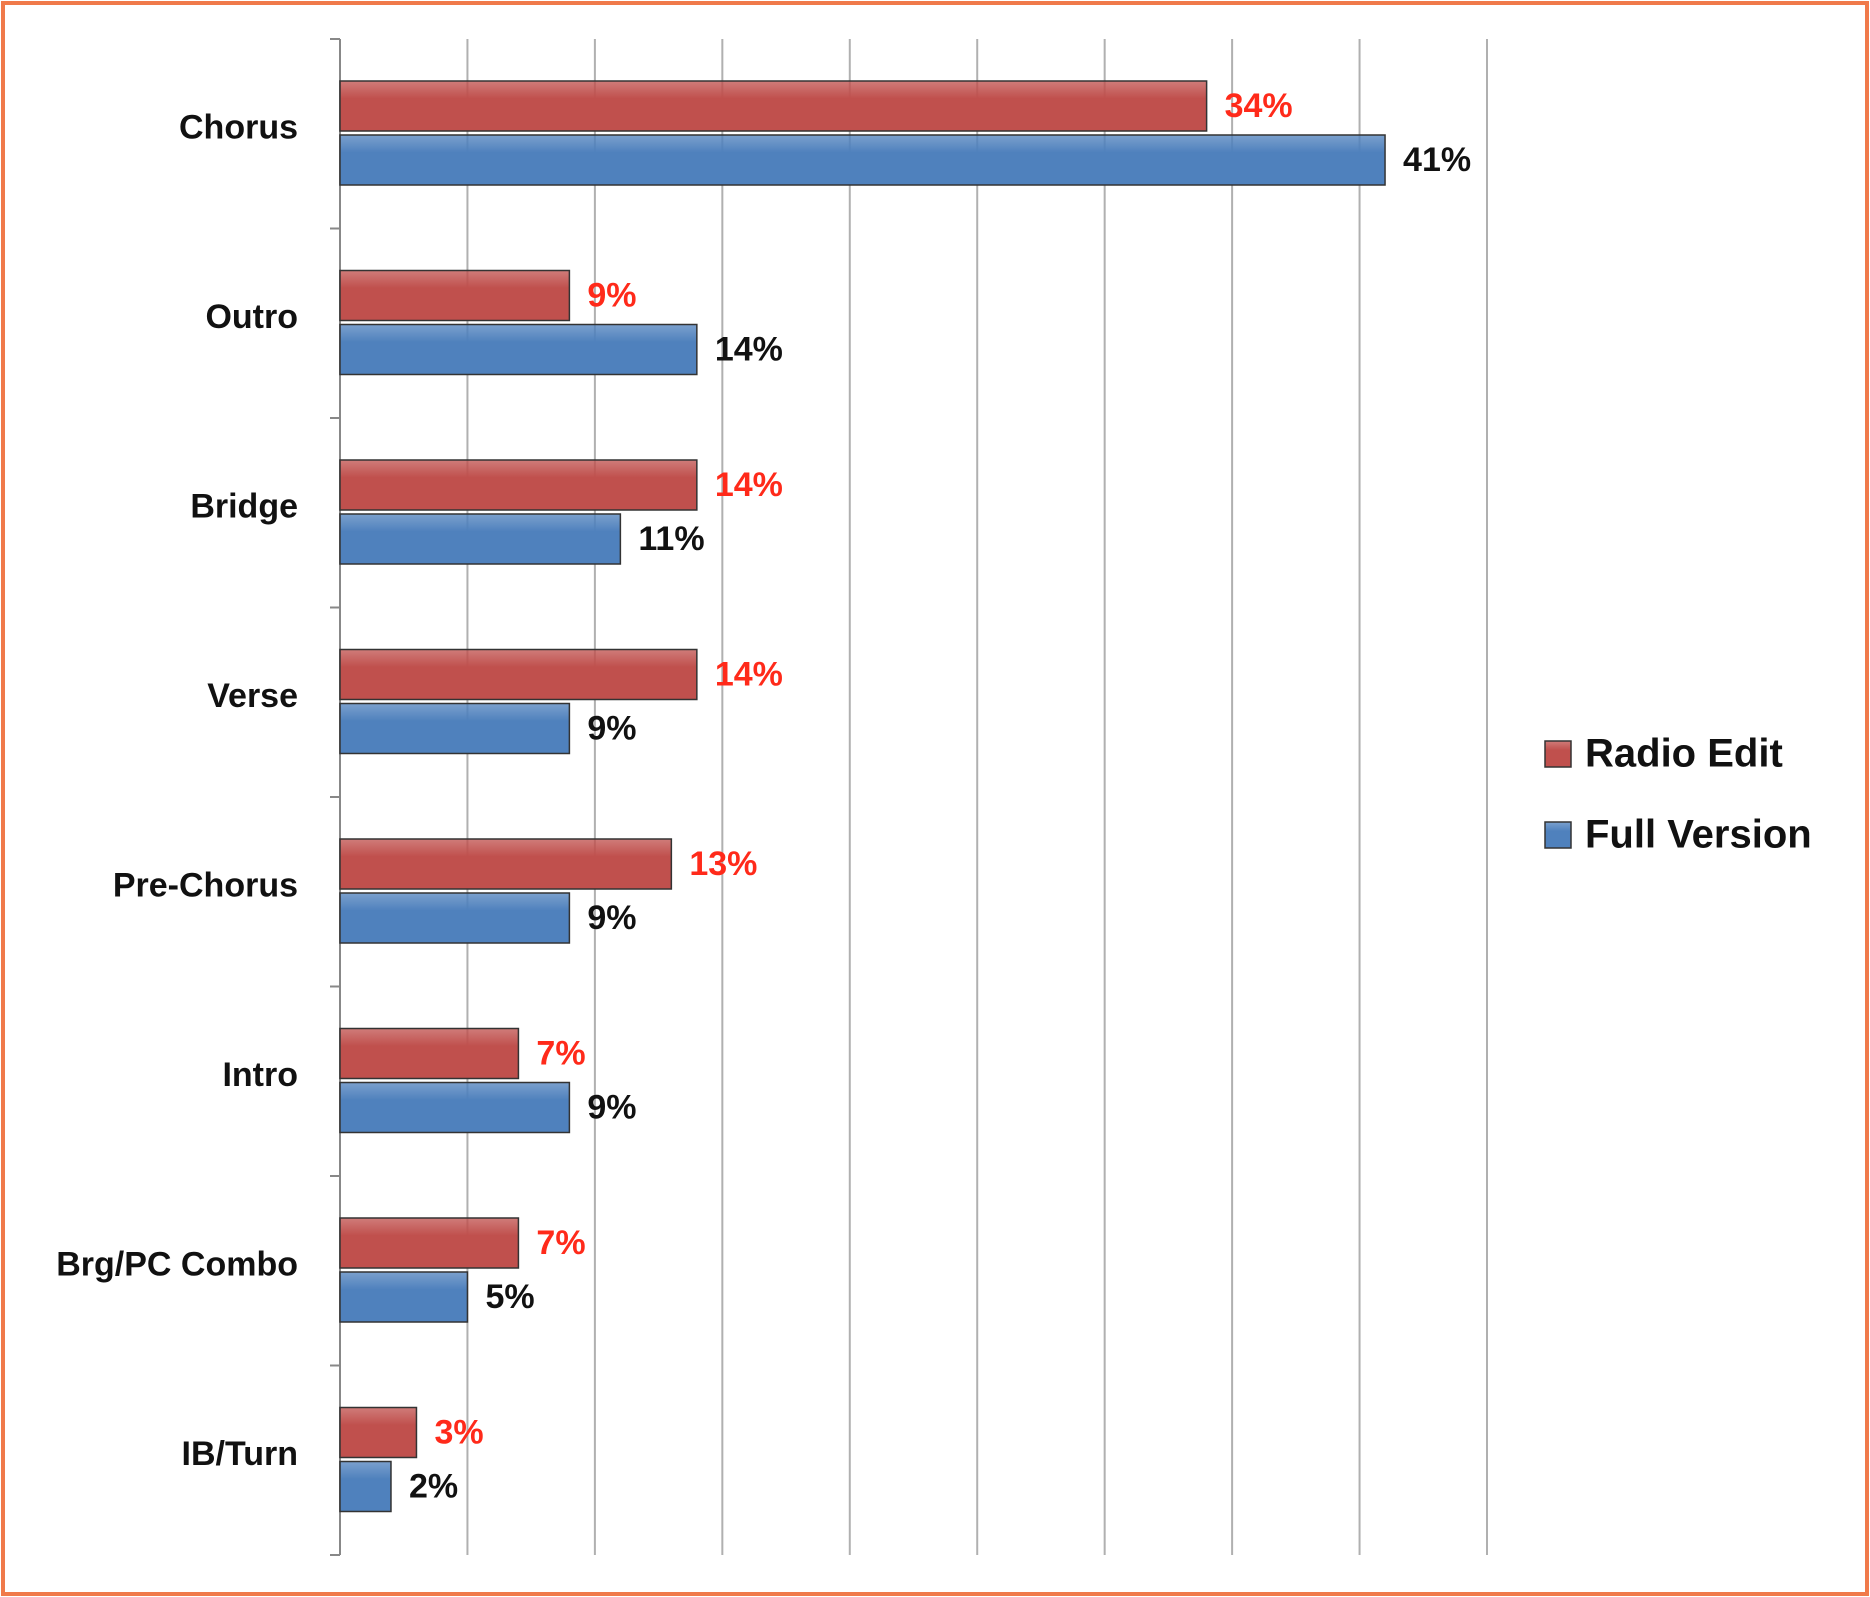 The width and height of the screenshot is (1870, 1597). What do you see at coordinates (1259, 106) in the screenshot?
I see `value-label: 34%` at bounding box center [1259, 106].